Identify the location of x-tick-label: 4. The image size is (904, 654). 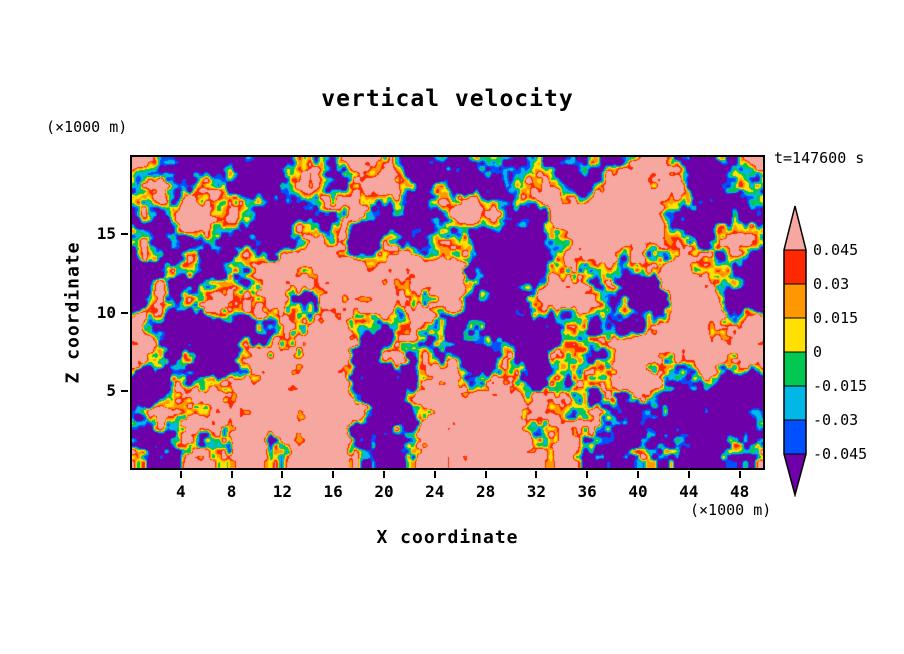
(180, 491).